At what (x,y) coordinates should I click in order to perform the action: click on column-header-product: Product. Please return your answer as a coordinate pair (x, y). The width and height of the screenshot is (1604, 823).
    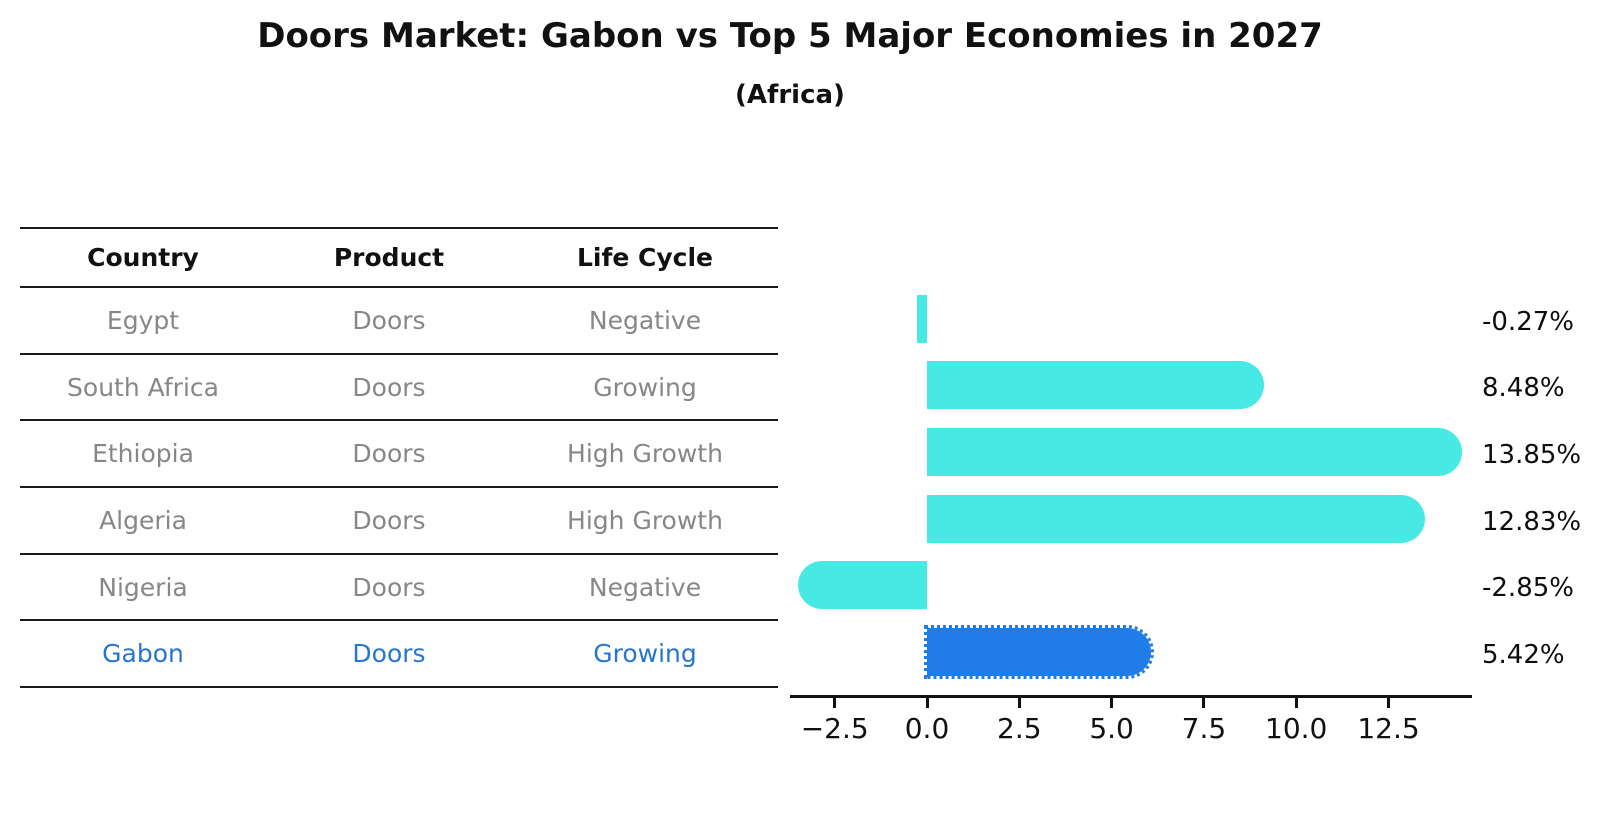
    Looking at the image, I should click on (389, 257).